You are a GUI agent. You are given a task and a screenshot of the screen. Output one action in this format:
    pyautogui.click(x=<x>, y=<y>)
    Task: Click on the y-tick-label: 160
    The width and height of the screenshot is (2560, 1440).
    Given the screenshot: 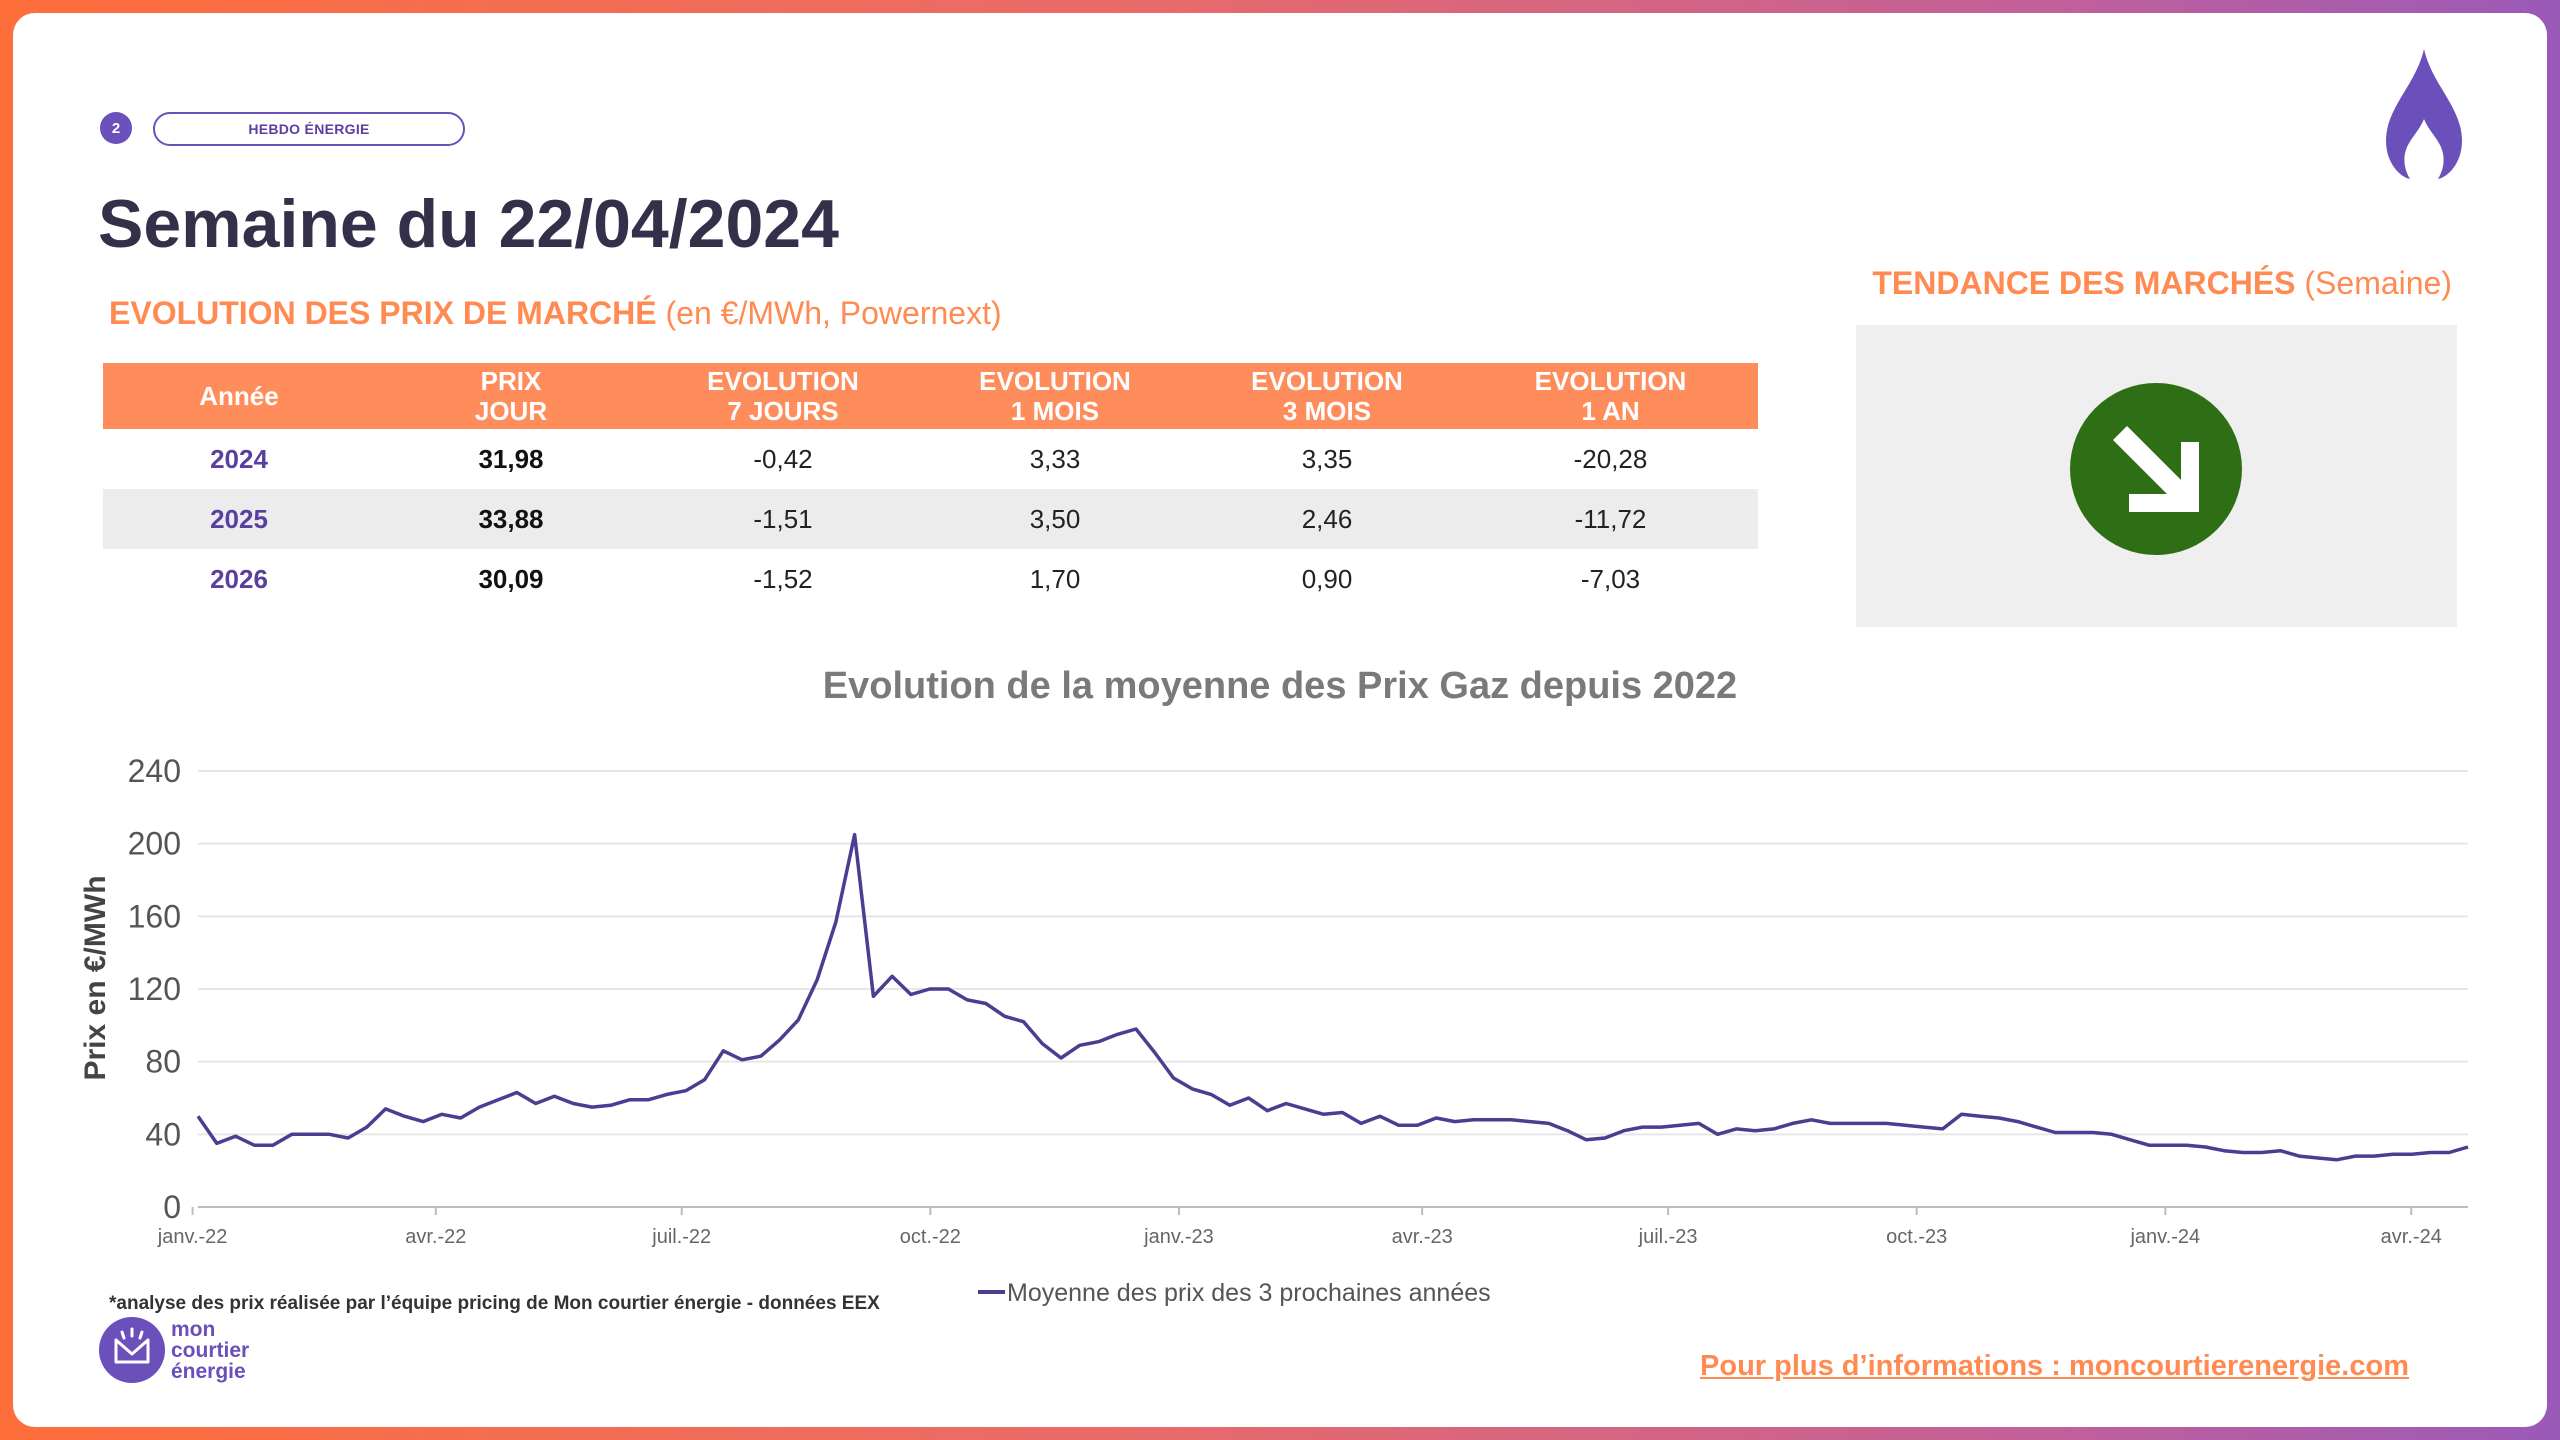 What is the action you would take?
    pyautogui.click(x=154, y=916)
    